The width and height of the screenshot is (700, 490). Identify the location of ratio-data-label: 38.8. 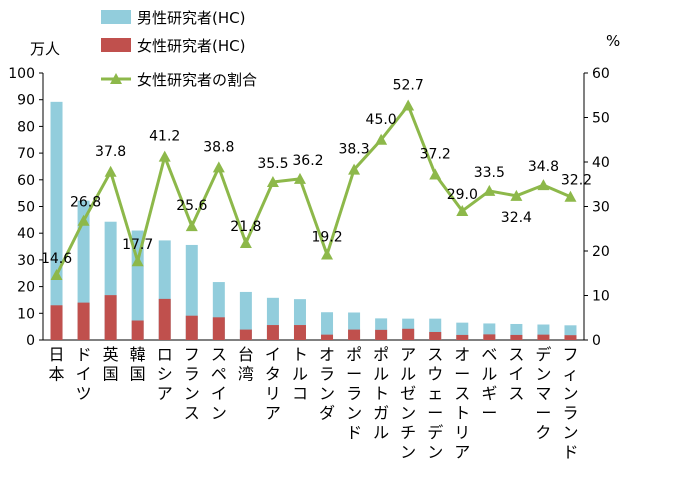
(218, 147).